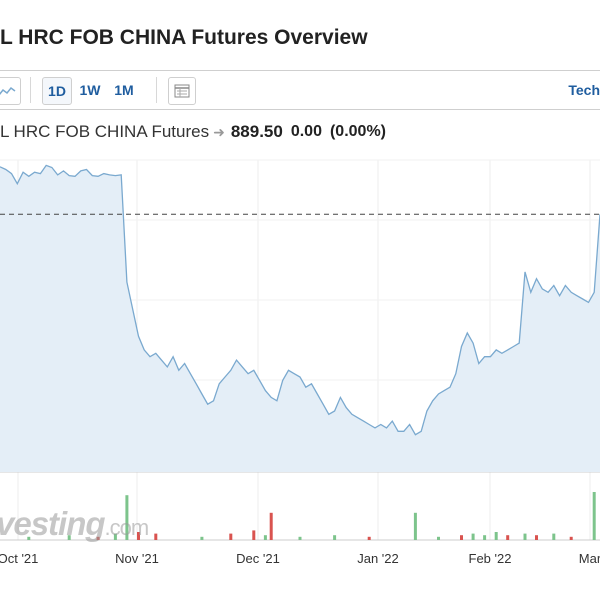 The height and width of the screenshot is (600, 600). I want to click on chart-type-button, so click(10, 91).